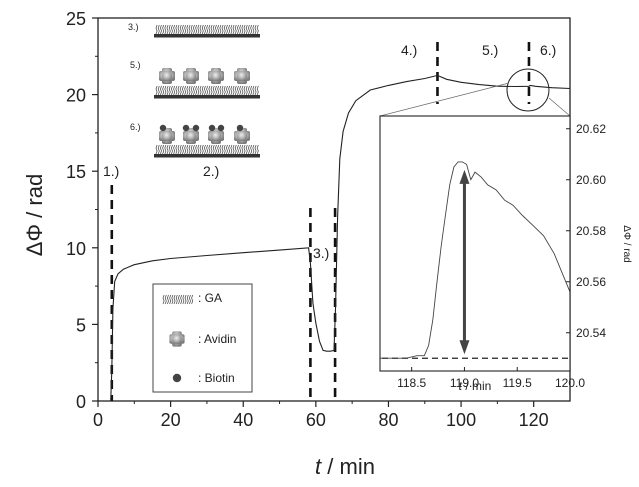 Image resolution: width=639 pixels, height=487 pixels. Describe the element at coordinates (475, 260) in the screenshot. I see `inset-data-line` at that location.